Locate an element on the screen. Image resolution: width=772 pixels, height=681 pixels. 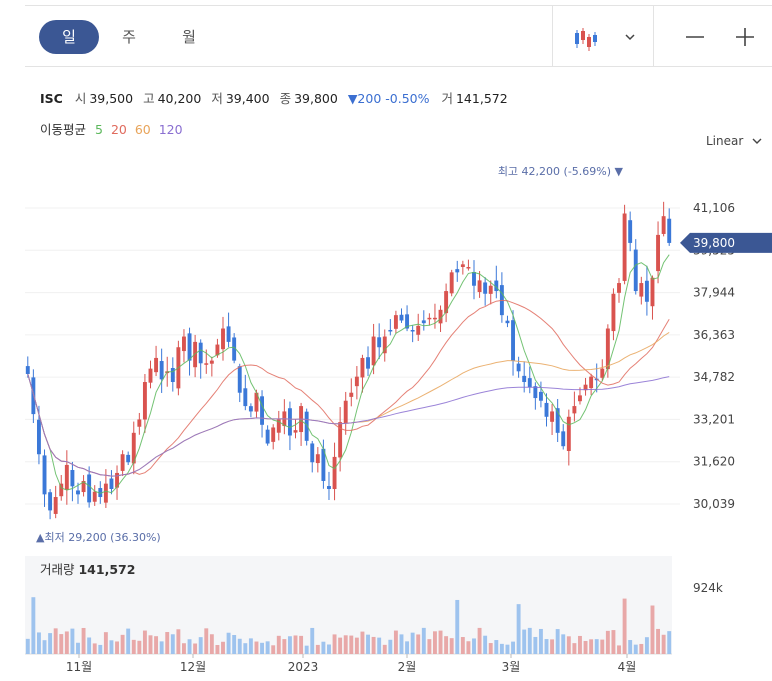
price-tick-label: 31,620 is located at coordinates (714, 462).